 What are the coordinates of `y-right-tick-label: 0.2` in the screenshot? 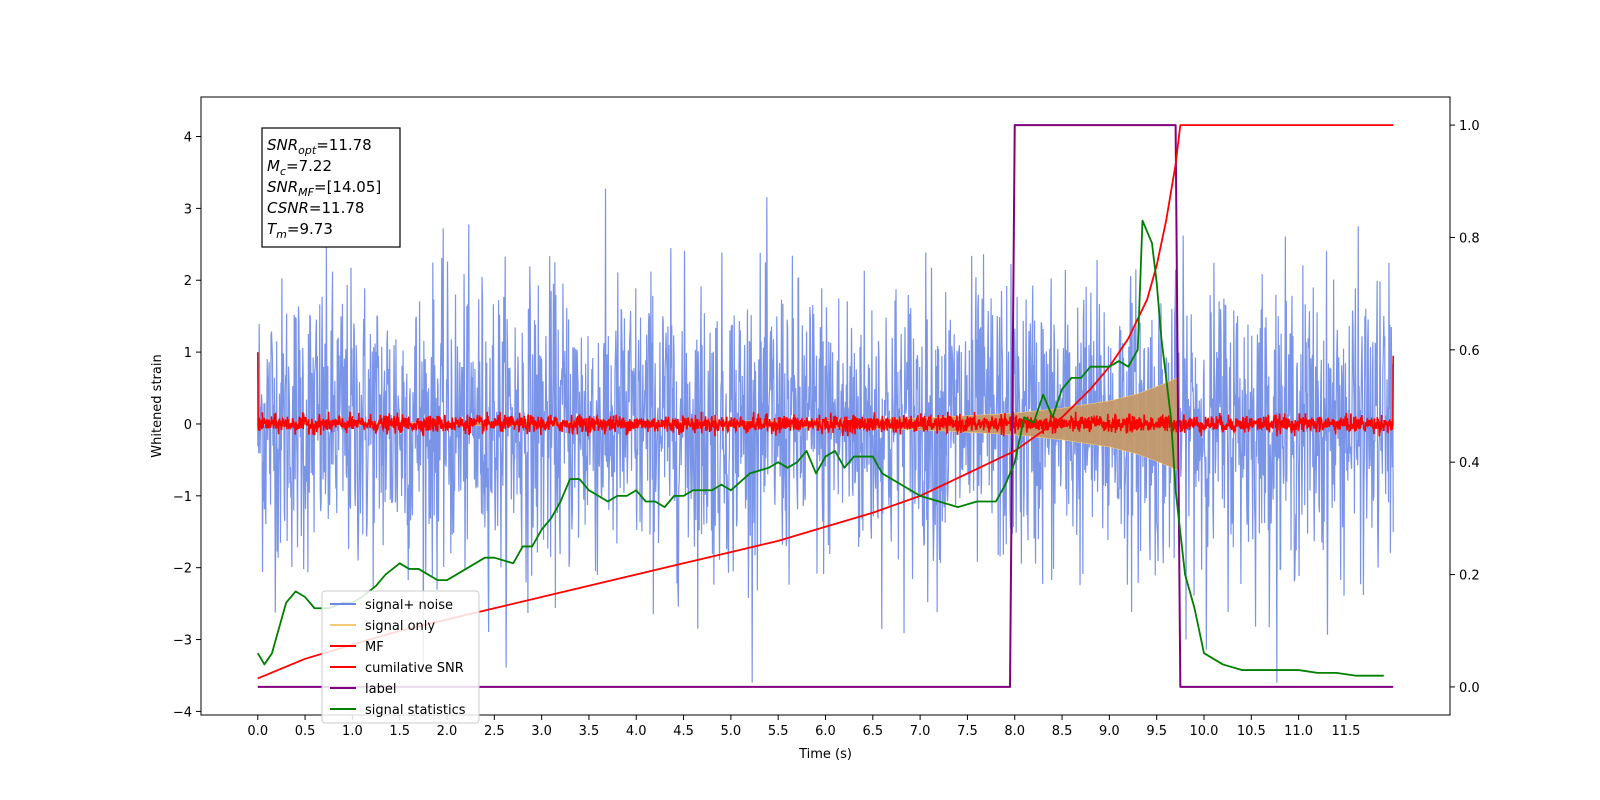 It's located at (1469, 576).